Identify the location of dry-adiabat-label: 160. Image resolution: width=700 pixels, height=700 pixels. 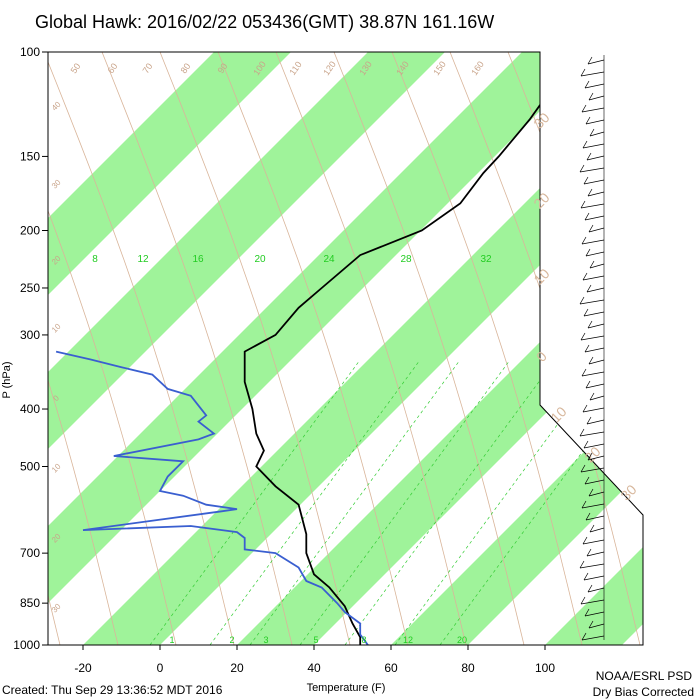
(477, 68).